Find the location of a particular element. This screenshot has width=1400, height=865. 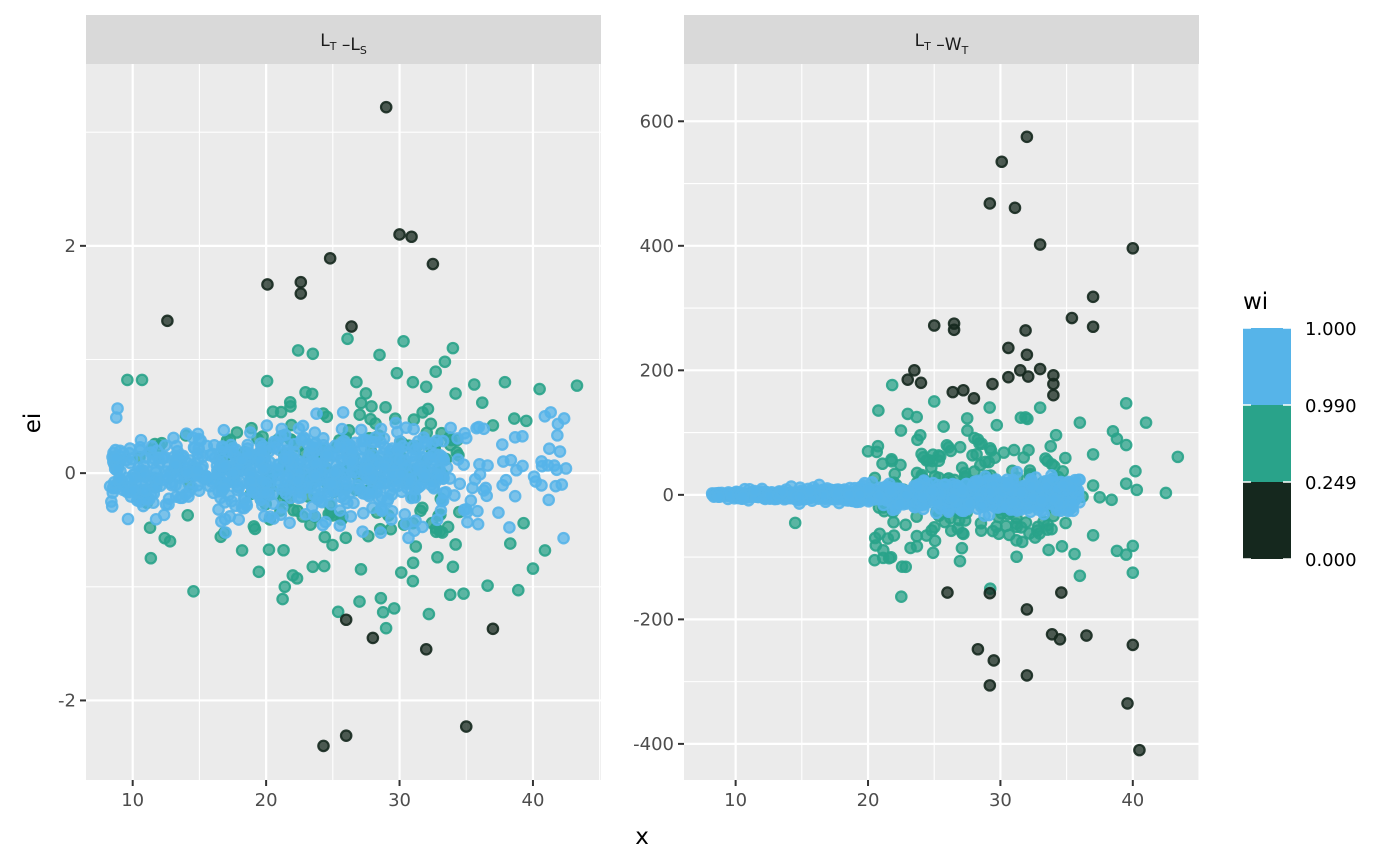

y-tick-label: -400 is located at coordinates (653, 744).